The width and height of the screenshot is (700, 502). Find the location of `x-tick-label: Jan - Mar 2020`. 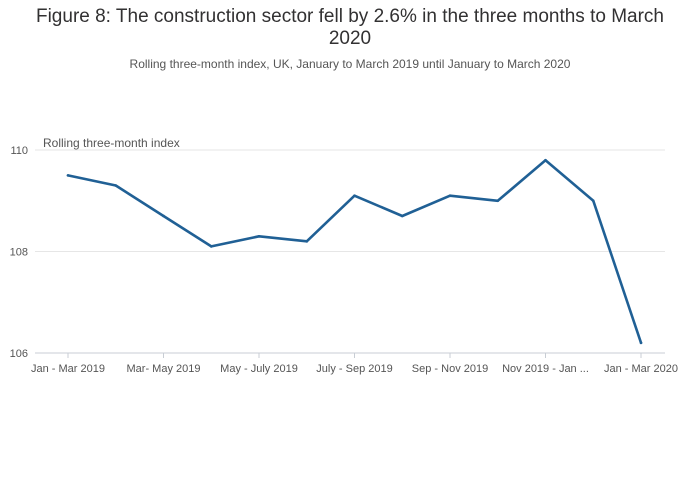

x-tick-label: Jan - Mar 2020 is located at coordinates (641, 369).